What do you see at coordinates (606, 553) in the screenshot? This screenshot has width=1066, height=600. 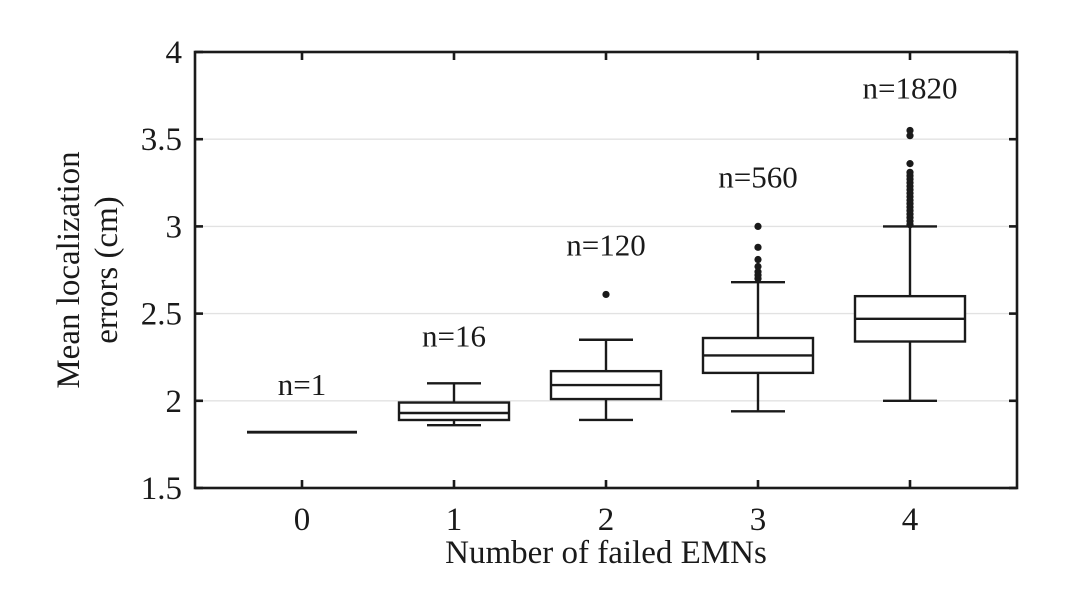 I see `x-axis-label: Number of failed EMNs` at bounding box center [606, 553].